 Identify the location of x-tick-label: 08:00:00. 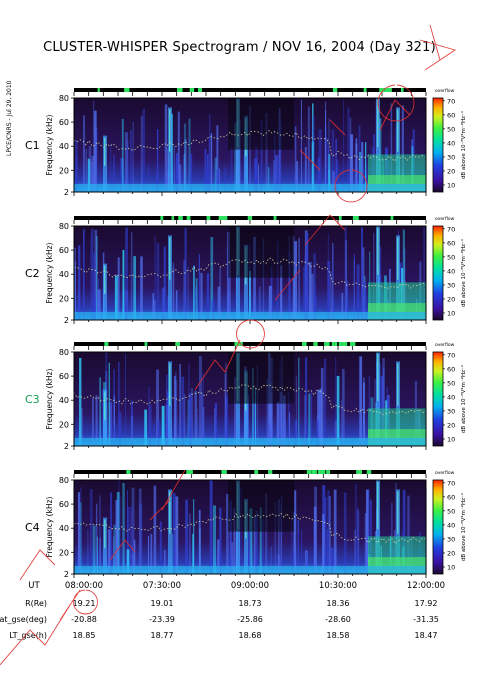
(84, 586).